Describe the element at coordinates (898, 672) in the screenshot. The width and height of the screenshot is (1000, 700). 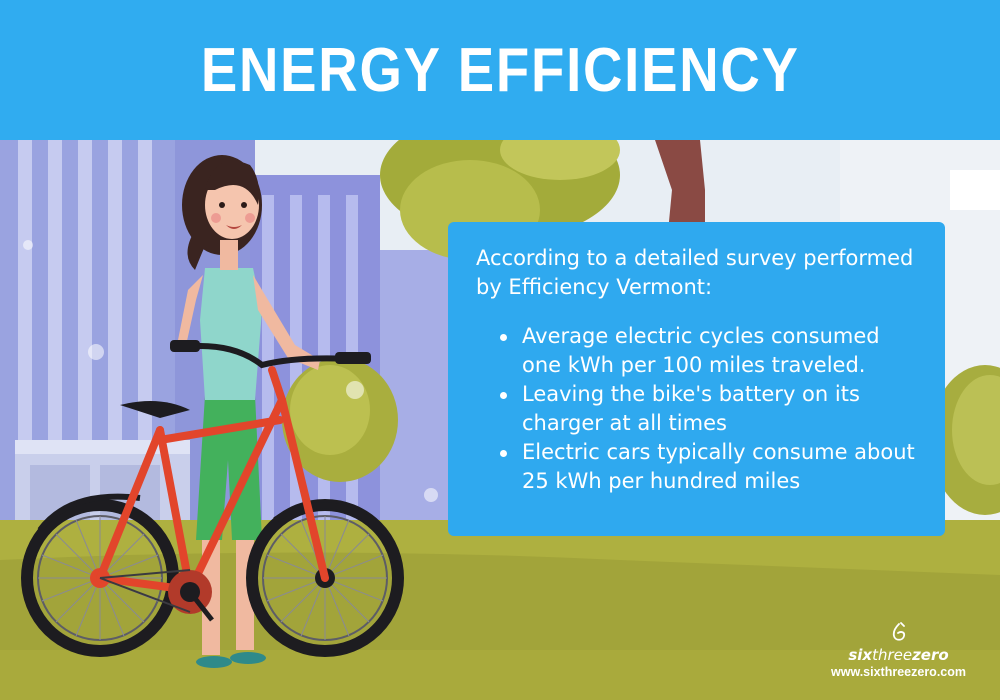
I see `brand-url: www.sixthreezero.com` at that location.